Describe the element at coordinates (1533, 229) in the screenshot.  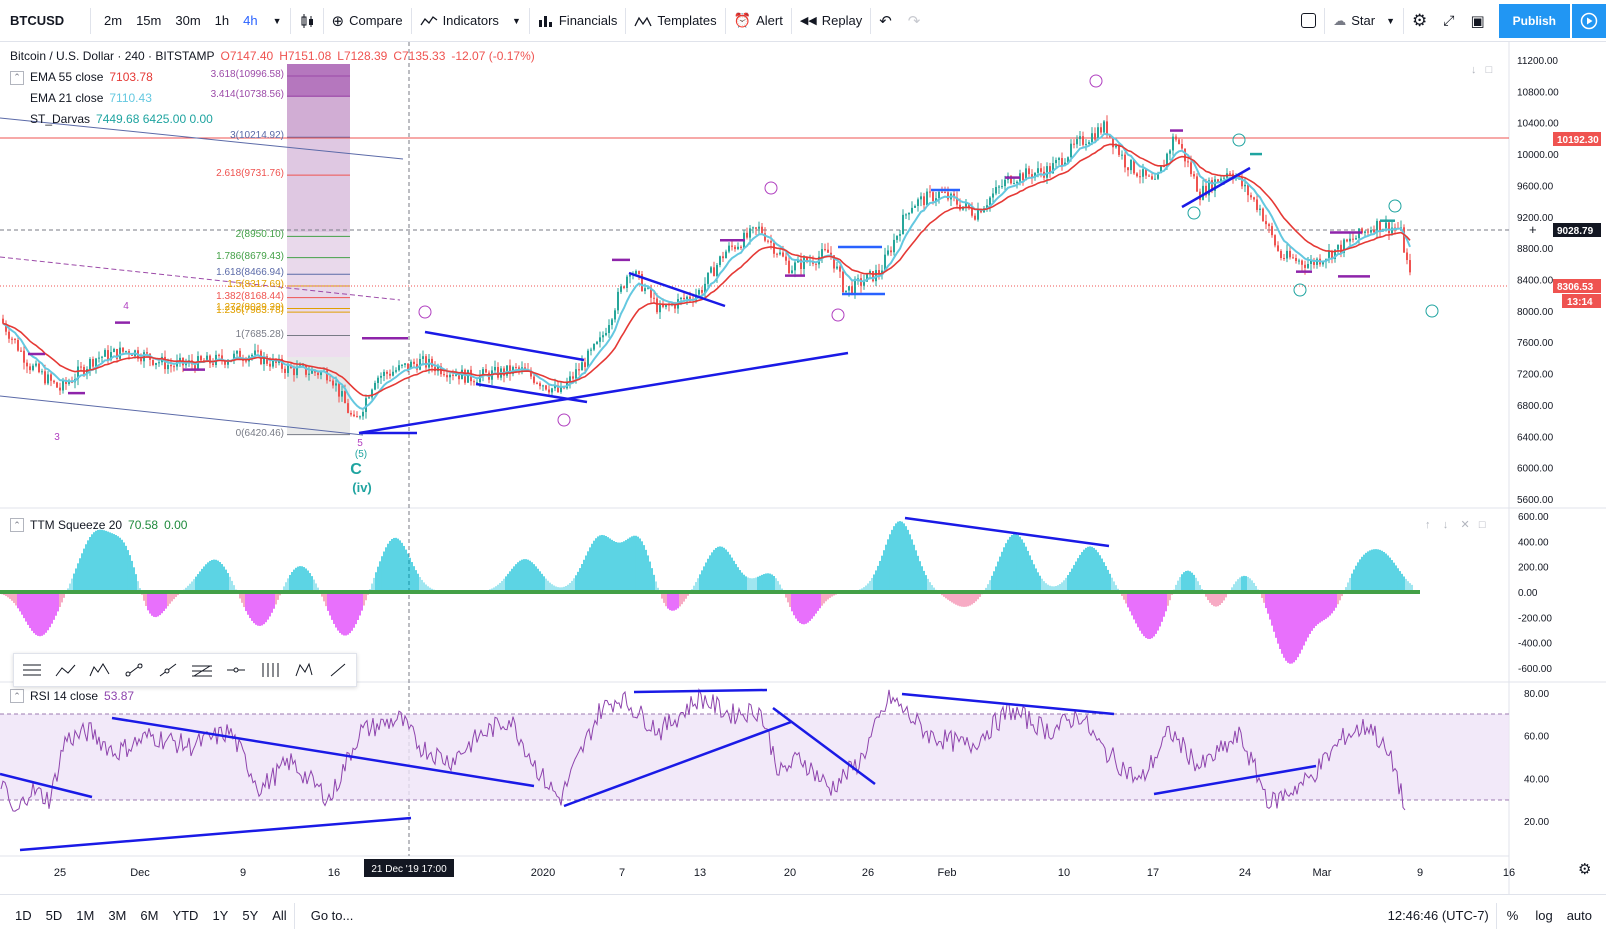
I see `add-alert-icon: +` at that location.